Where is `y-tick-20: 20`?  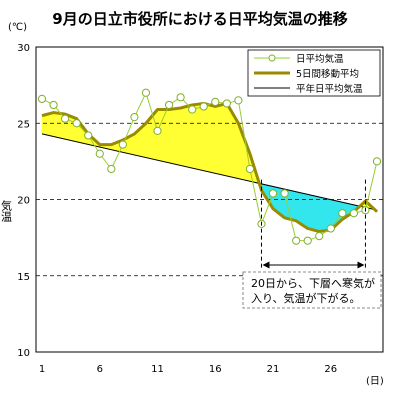 y-tick-20: 20 is located at coordinates (23, 201).